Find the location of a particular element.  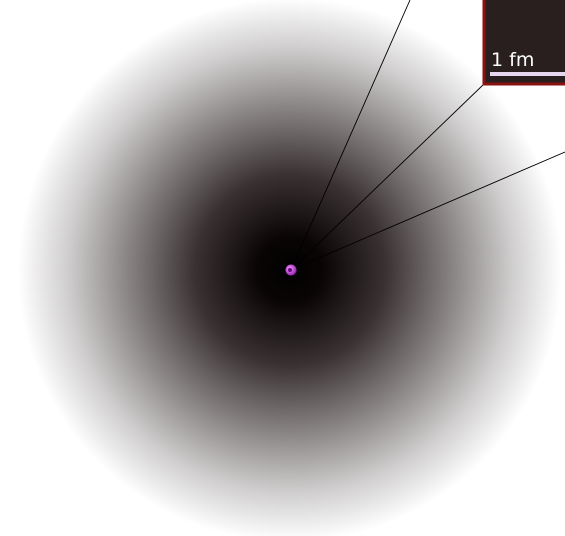

nucleus-inset: 1 fm is located at coordinates (523, 43).